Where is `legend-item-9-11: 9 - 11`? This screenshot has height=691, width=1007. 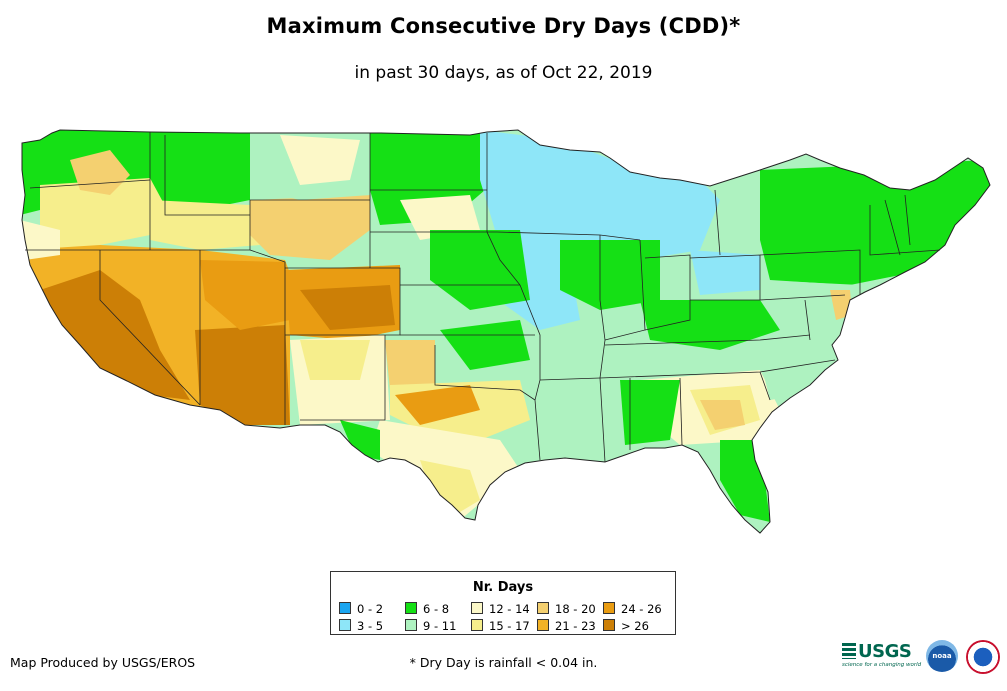 legend-item-9-11: 9 - 11 is located at coordinates (430, 626).